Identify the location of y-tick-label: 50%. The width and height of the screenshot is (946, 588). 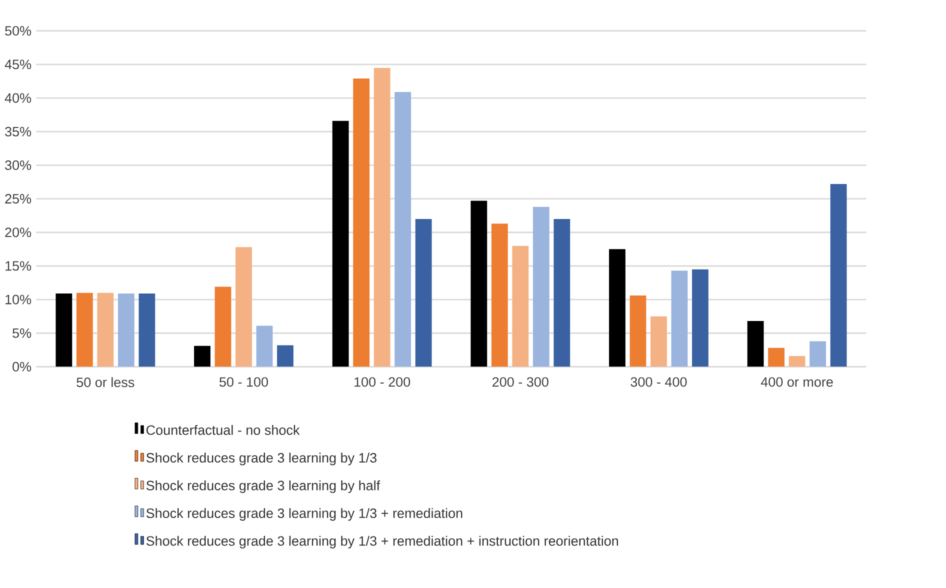
(18, 31).